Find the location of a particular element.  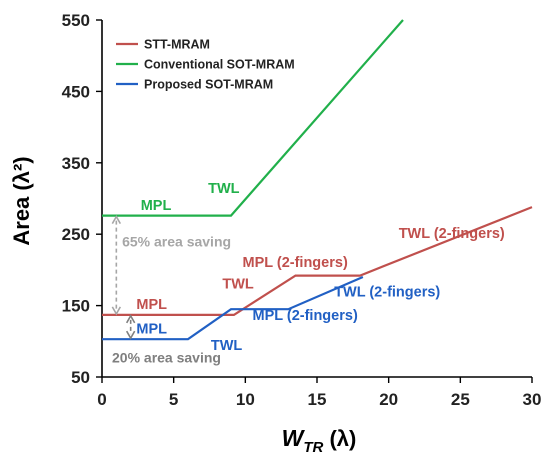

y-tick-label: 50 is located at coordinates (80, 377).